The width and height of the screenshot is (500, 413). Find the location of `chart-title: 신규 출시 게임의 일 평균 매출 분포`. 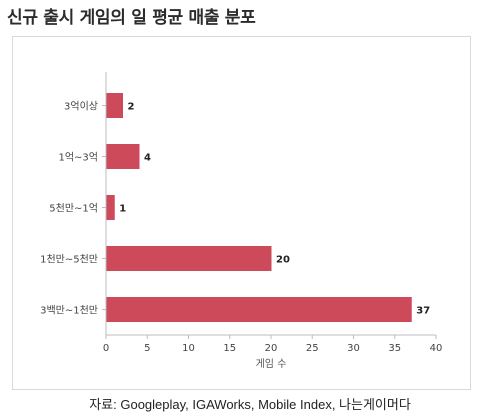

chart-title: 신규 출시 게임의 일 평균 매출 분포 is located at coordinates (131, 18).